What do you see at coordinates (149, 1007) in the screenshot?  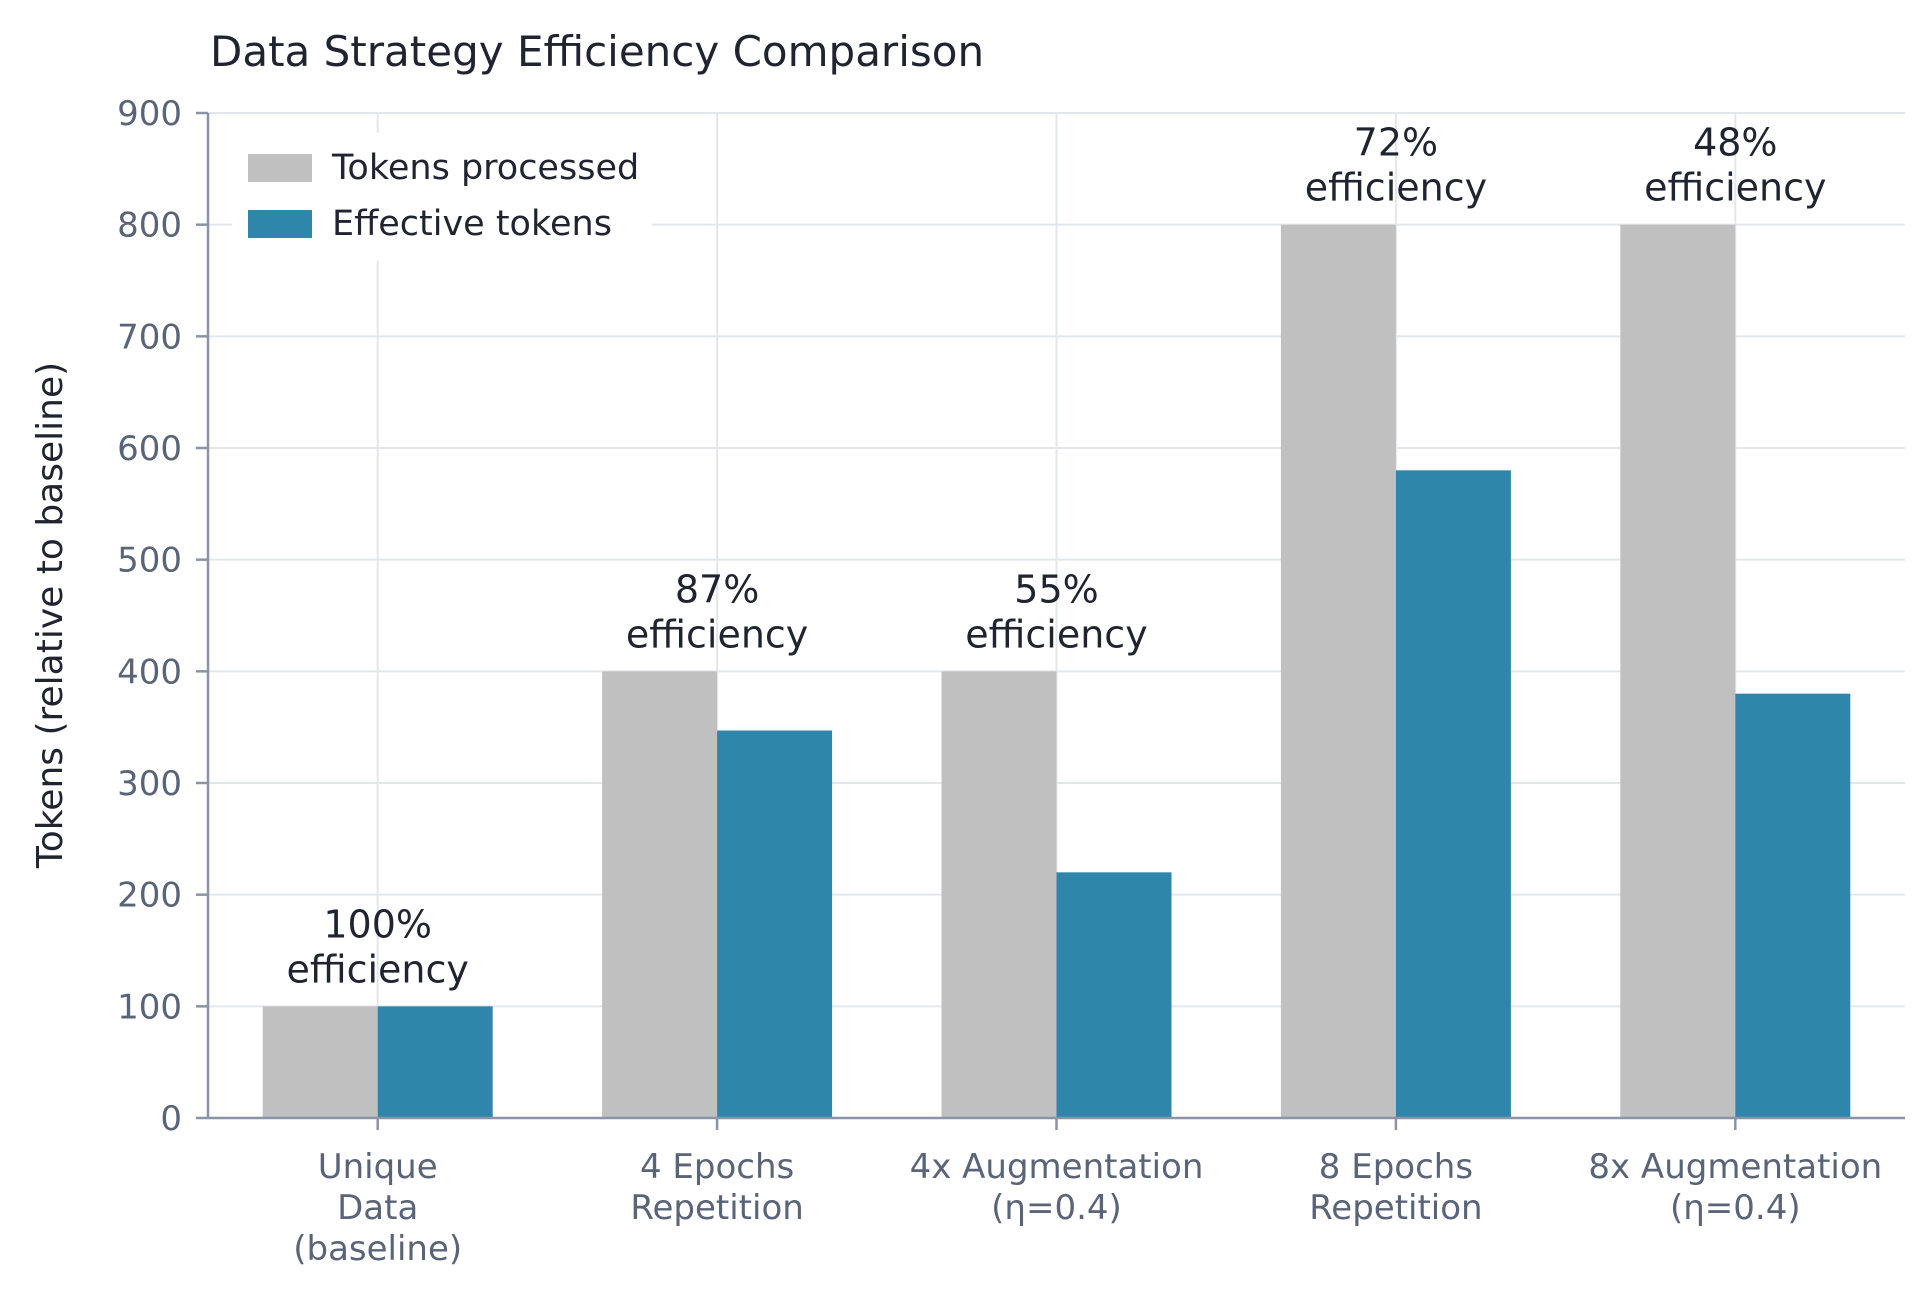 I see `y-tick-label: 100` at bounding box center [149, 1007].